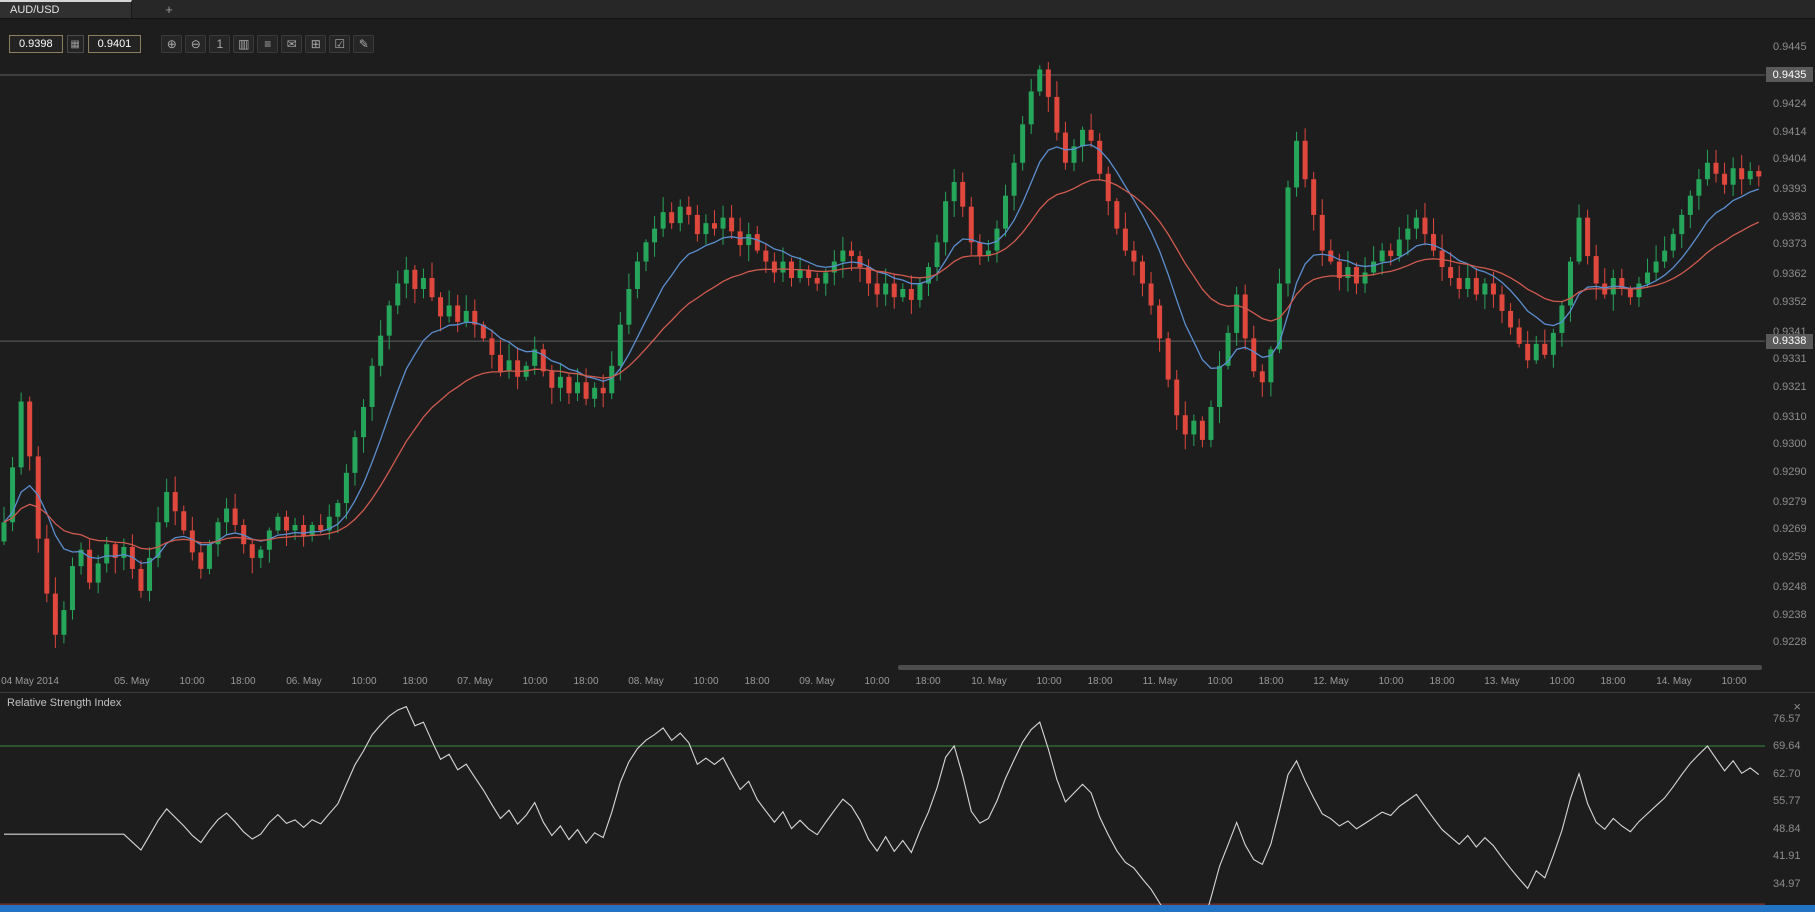 The image size is (1815, 912). I want to click on templates-icon: ≡, so click(268, 44).